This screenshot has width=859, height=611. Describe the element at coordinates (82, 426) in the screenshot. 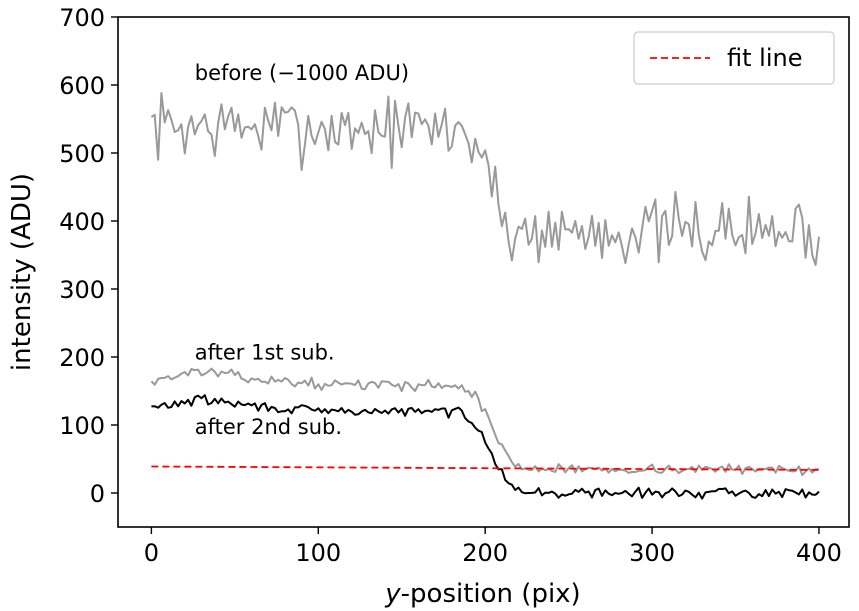

I see `y-tick-label-100: 100` at that location.